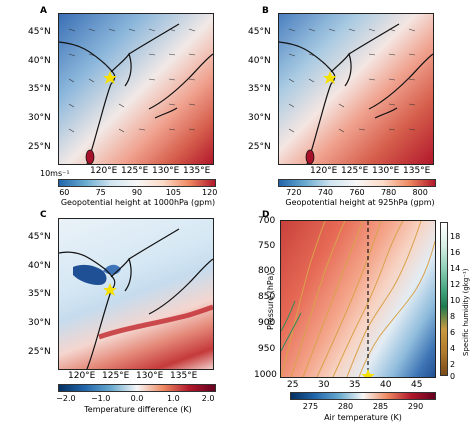  What do you see at coordinates (265, 11) in the screenshot?
I see `panel-b-label: B` at bounding box center [265, 11].